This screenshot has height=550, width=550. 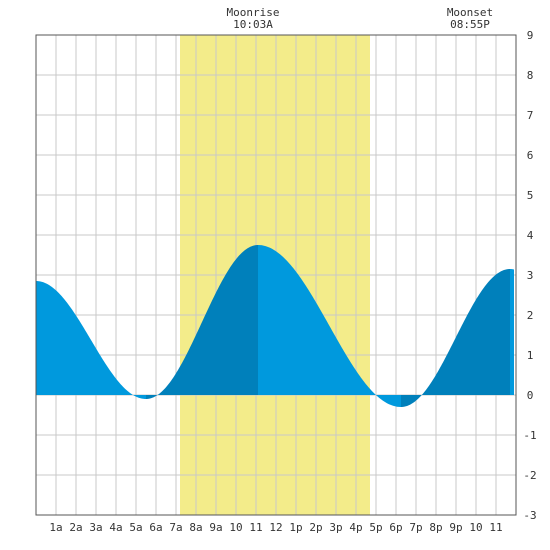 I want to click on x-tick-label: 8a, so click(x=195, y=527).